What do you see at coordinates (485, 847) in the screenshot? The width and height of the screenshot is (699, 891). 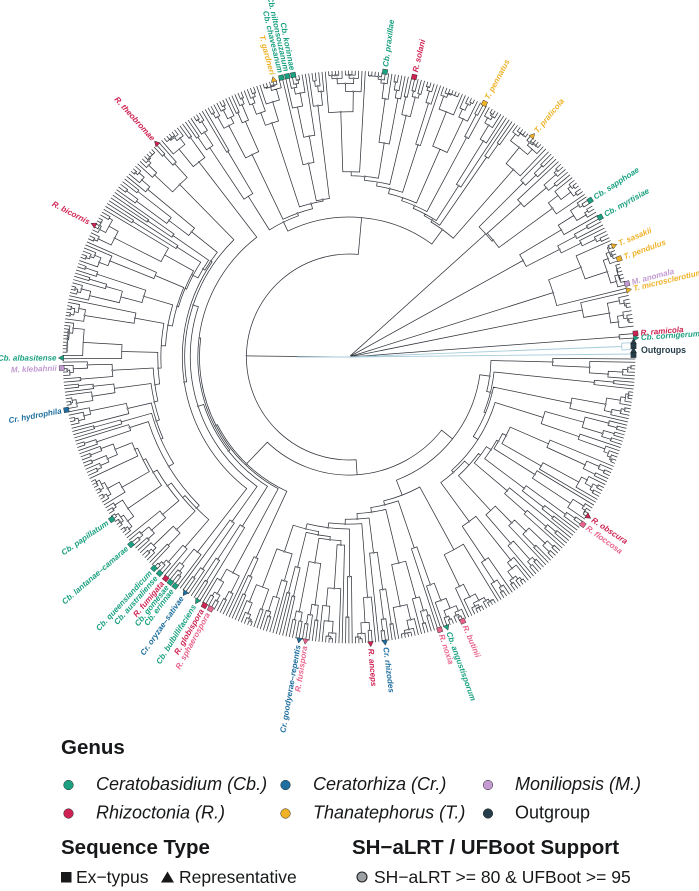 I see `svg-text: SH−aLRT / UFBoot Support` at bounding box center [485, 847].